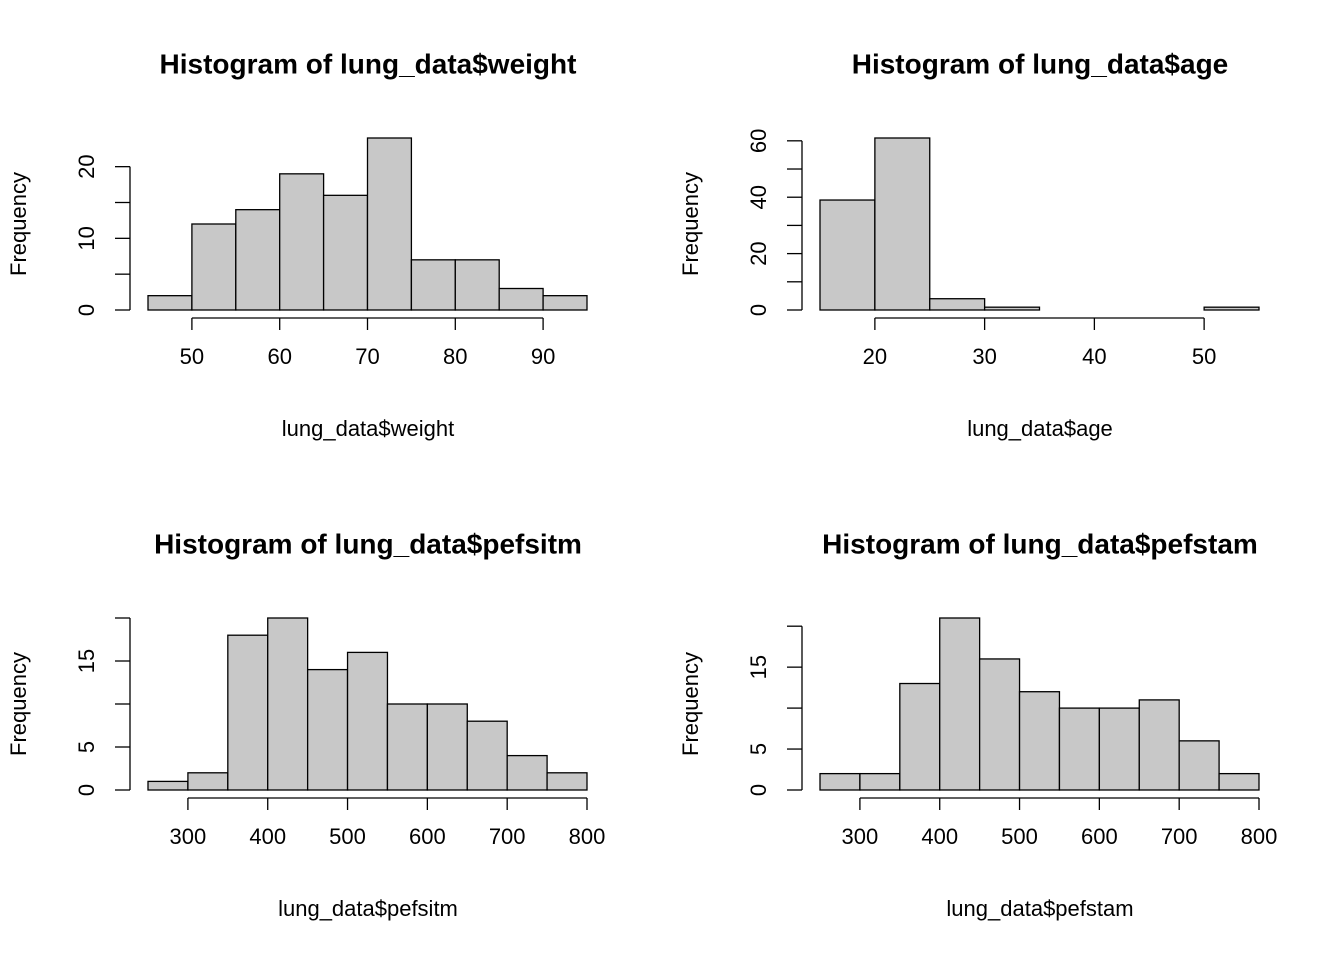 Image resolution: width=1344 pixels, height=960 pixels. What do you see at coordinates (543, 356) in the screenshot?
I see `x-tick-label: 90` at bounding box center [543, 356].